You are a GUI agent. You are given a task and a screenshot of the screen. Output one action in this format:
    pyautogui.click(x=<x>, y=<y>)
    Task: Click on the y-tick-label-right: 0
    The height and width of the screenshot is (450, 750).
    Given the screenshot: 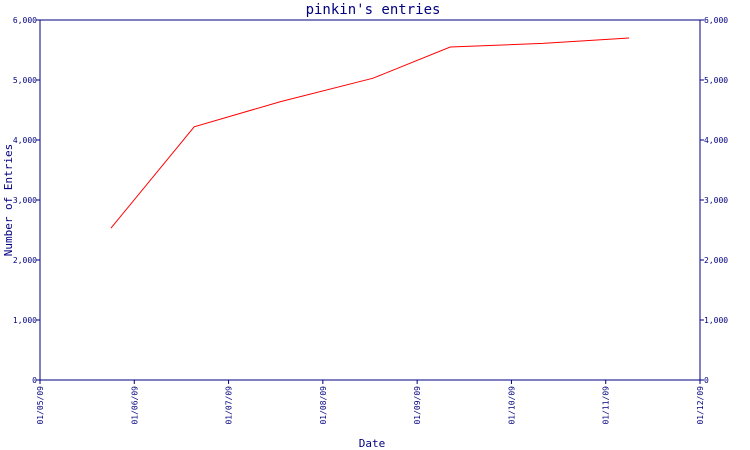 What is the action you would take?
    pyautogui.click(x=706, y=380)
    